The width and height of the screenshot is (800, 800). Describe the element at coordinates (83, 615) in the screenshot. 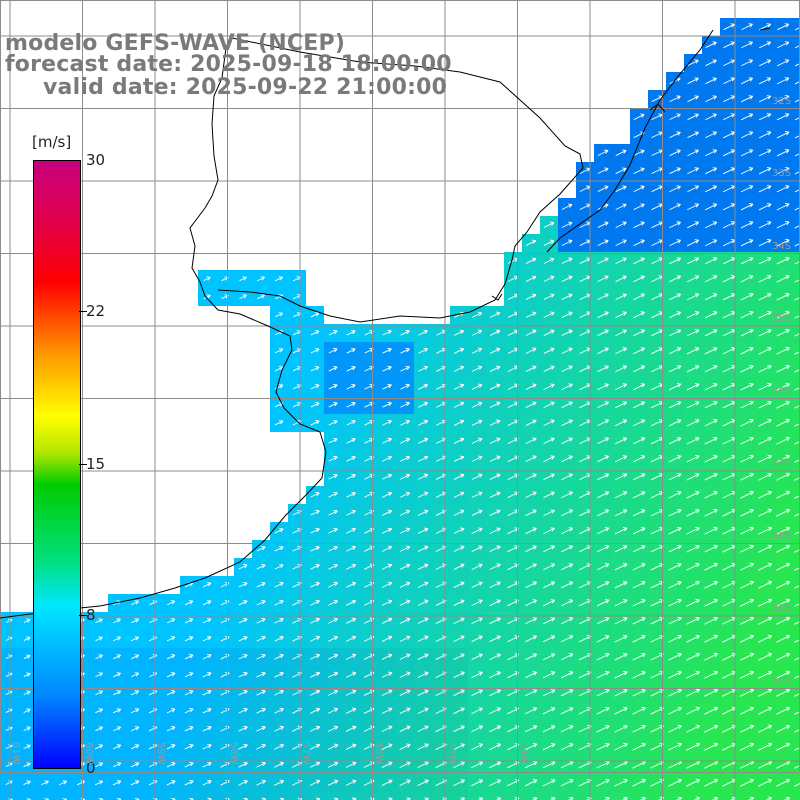

I see `colorbar-tickmark` at that location.